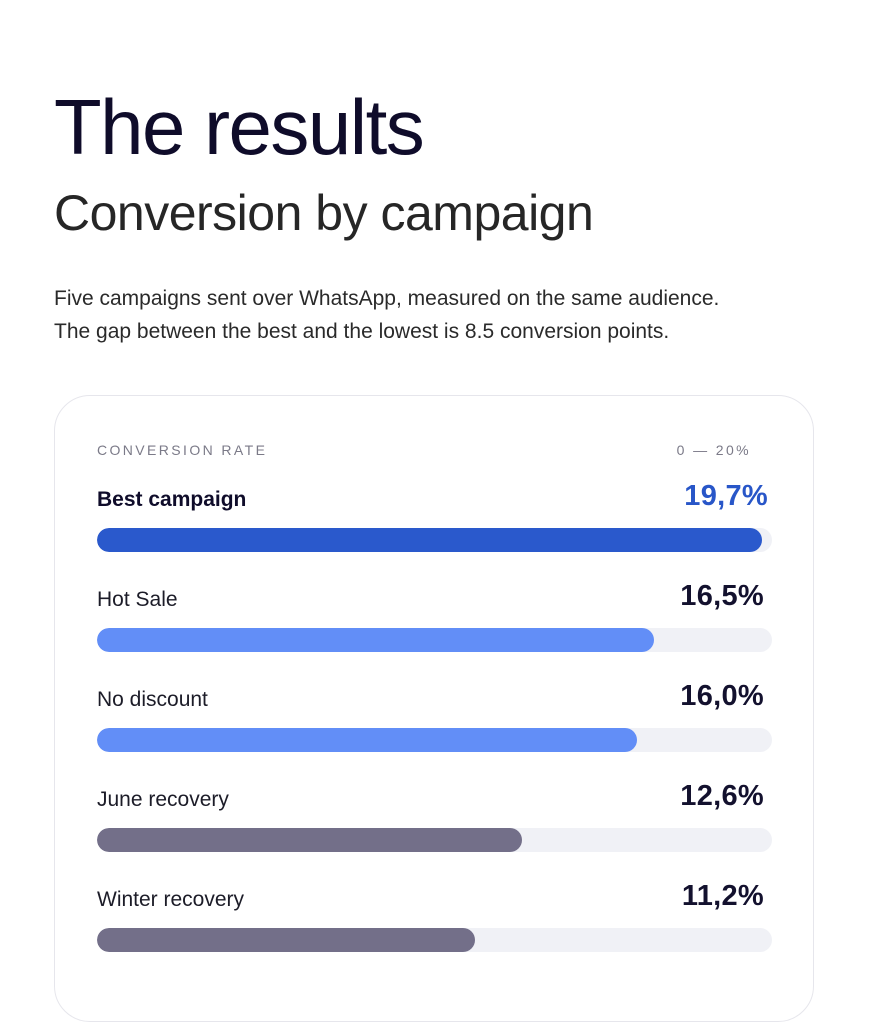  I want to click on bar-value-label: 16,5%, so click(722, 596).